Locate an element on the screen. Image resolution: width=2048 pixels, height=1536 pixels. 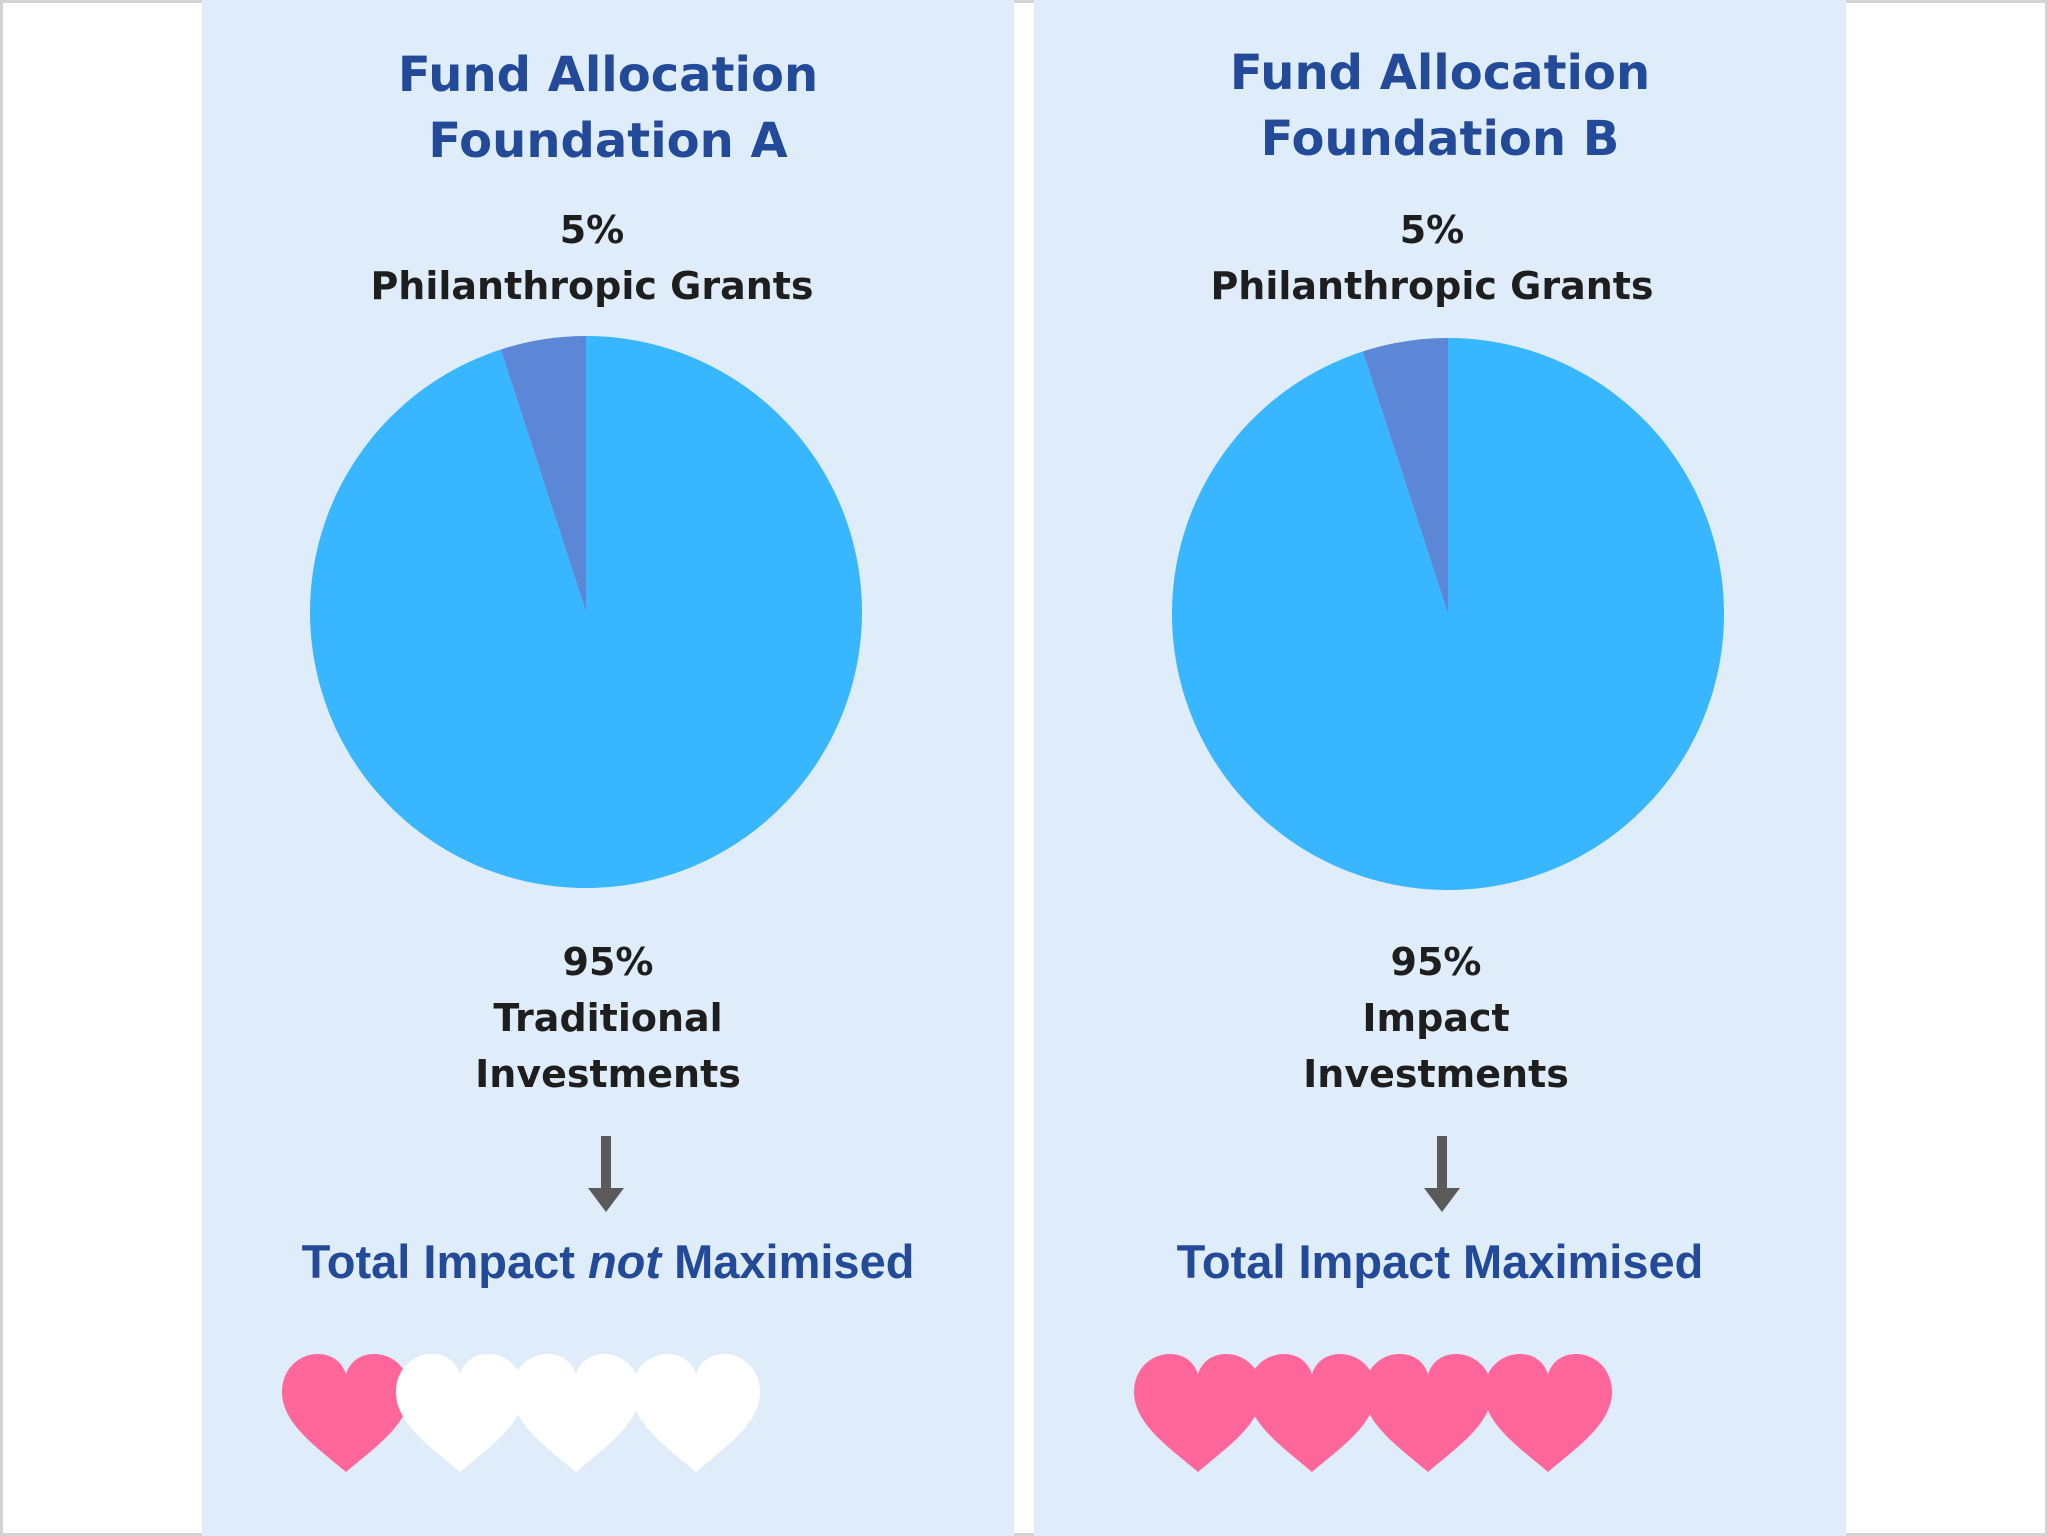
foundation-b-pie-chart is located at coordinates (1448, 614).